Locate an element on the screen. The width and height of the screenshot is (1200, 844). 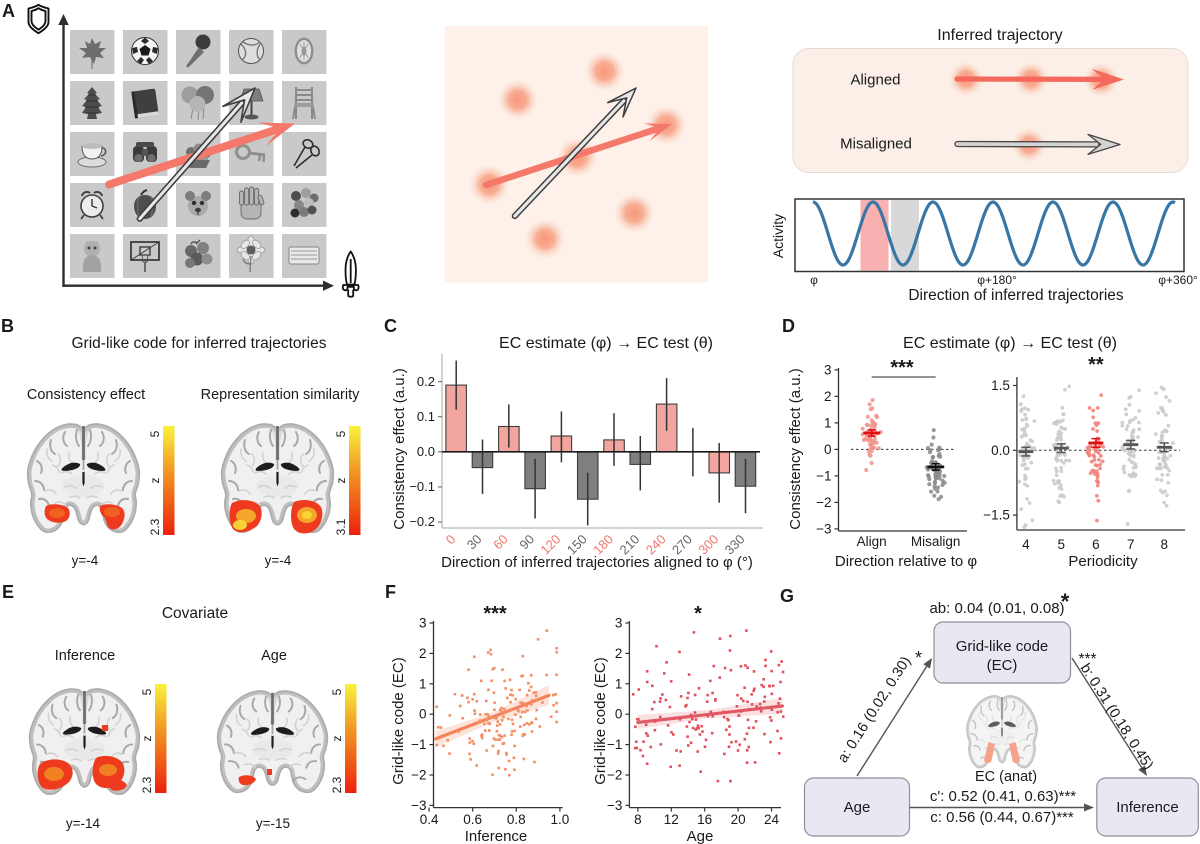
svg-text: φ is located at coordinates (814, 280).